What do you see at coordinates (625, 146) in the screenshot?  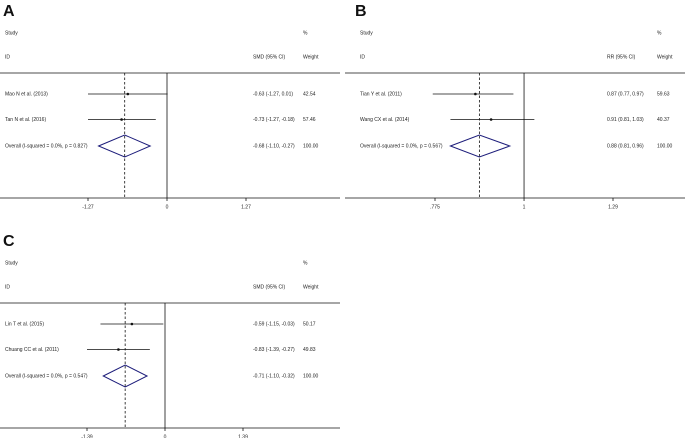 I see `overall-ci-label: 0.88 (0.81, 0.96)` at bounding box center [625, 146].